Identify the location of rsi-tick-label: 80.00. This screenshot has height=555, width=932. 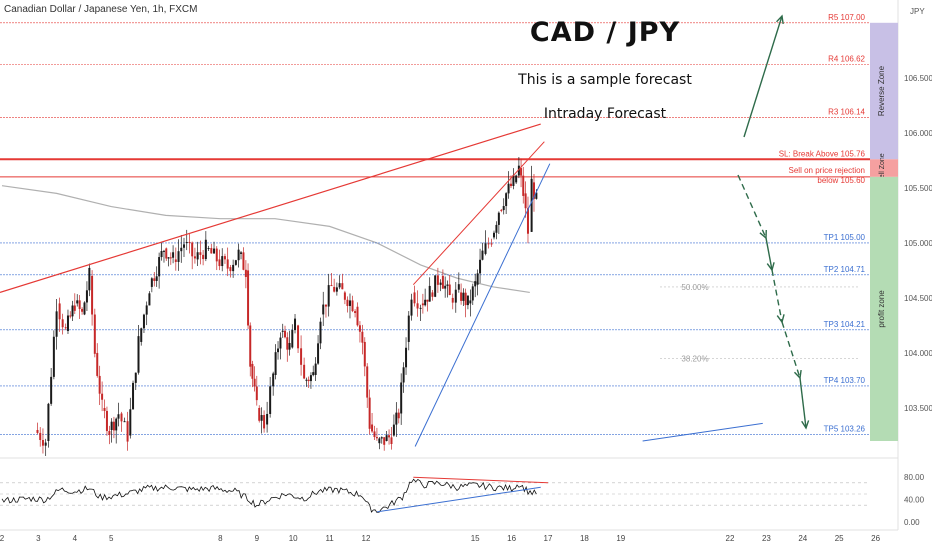
(914, 477).